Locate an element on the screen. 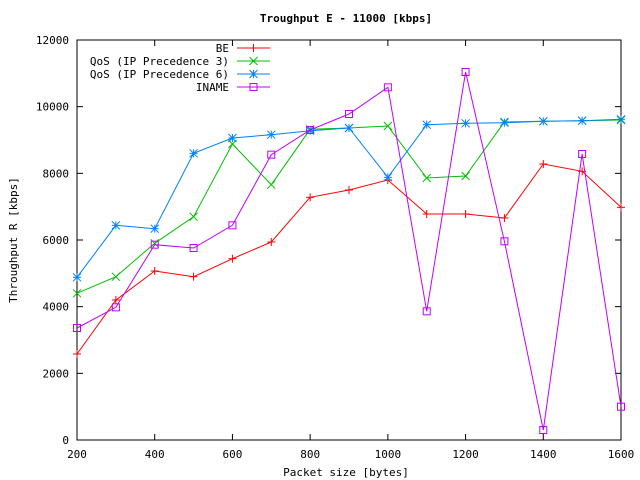 The width and height of the screenshot is (640, 480). legend-item-4: INAME is located at coordinates (233, 87).